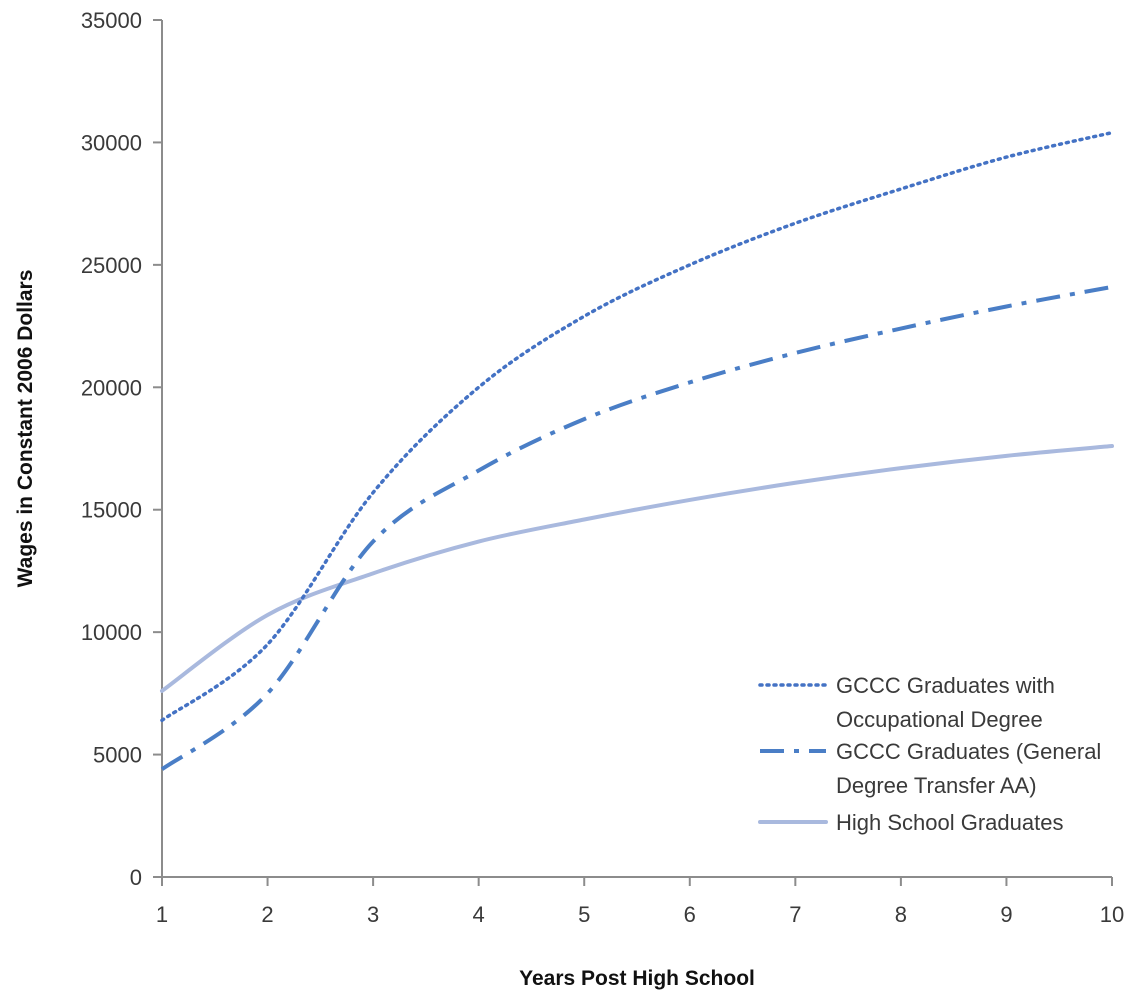 The height and width of the screenshot is (994, 1142). I want to click on y-tick-label: 25000, so click(111, 265).